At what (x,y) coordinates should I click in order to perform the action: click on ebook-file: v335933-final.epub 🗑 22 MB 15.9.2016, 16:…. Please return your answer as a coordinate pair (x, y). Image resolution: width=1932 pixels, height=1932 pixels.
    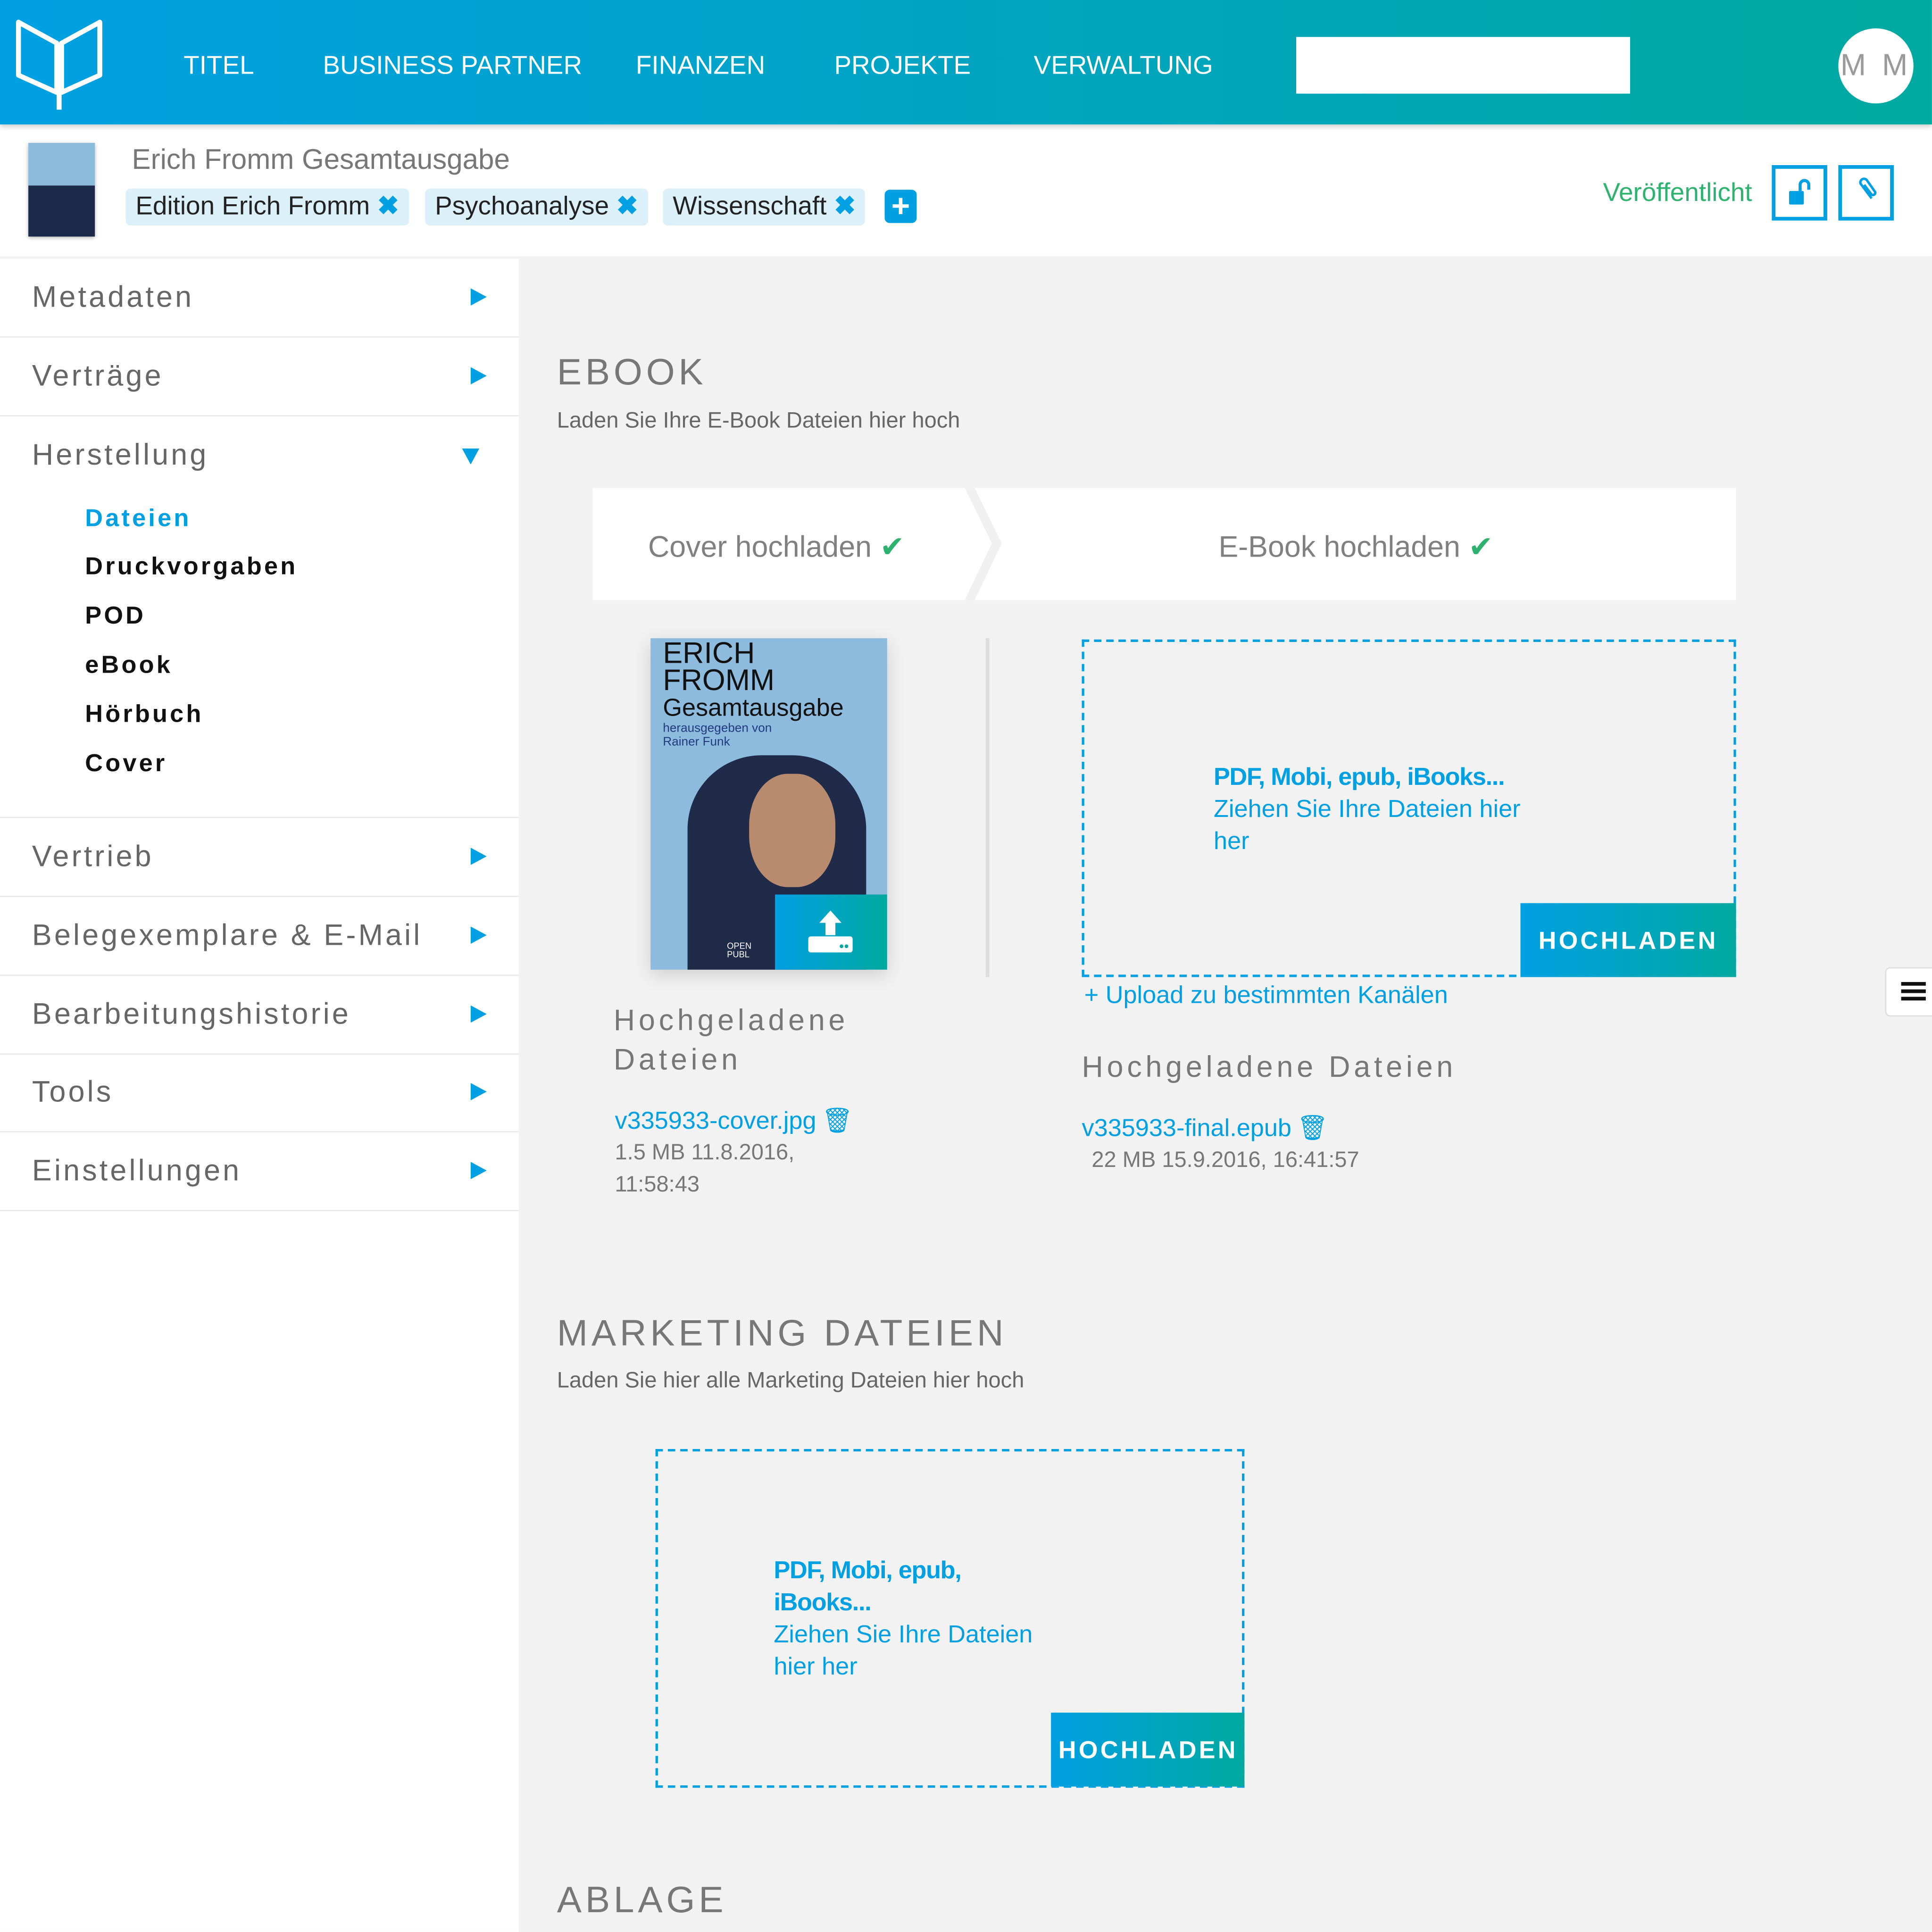
    Looking at the image, I should click on (1329, 1144).